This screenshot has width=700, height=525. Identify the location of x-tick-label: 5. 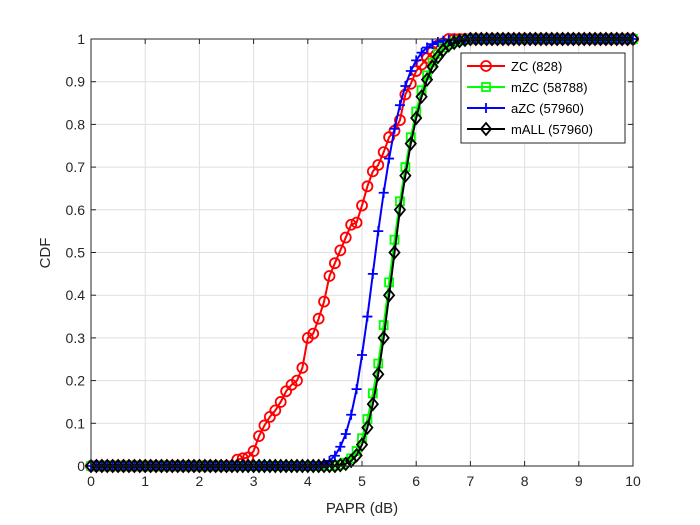
(362, 481).